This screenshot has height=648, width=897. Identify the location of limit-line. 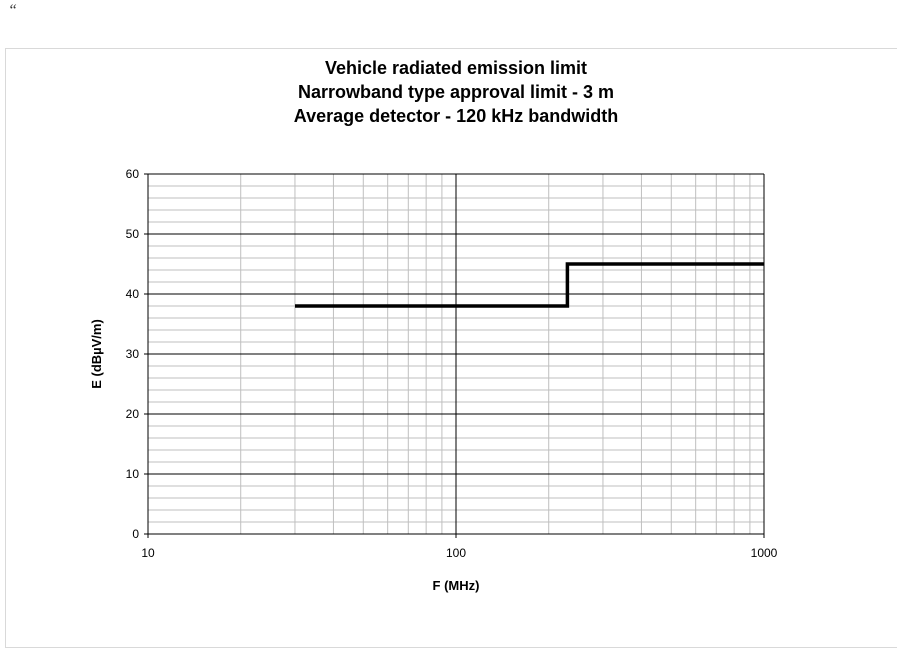
(529, 285).